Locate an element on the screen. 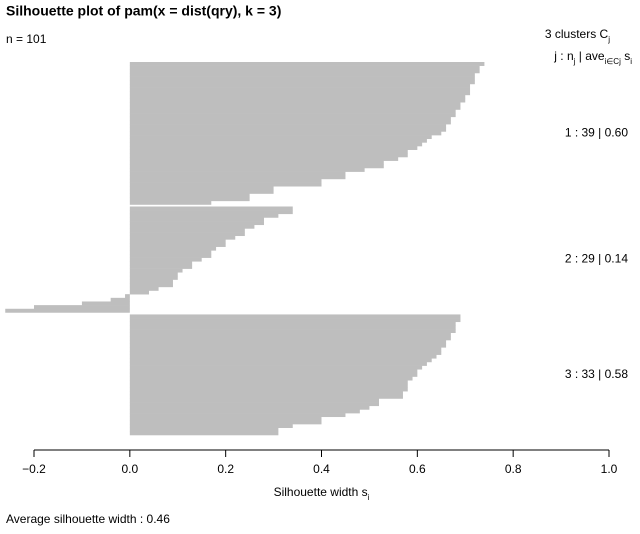 The height and width of the screenshot is (534, 640). x-tick-label: 0.4 is located at coordinates (321, 469).